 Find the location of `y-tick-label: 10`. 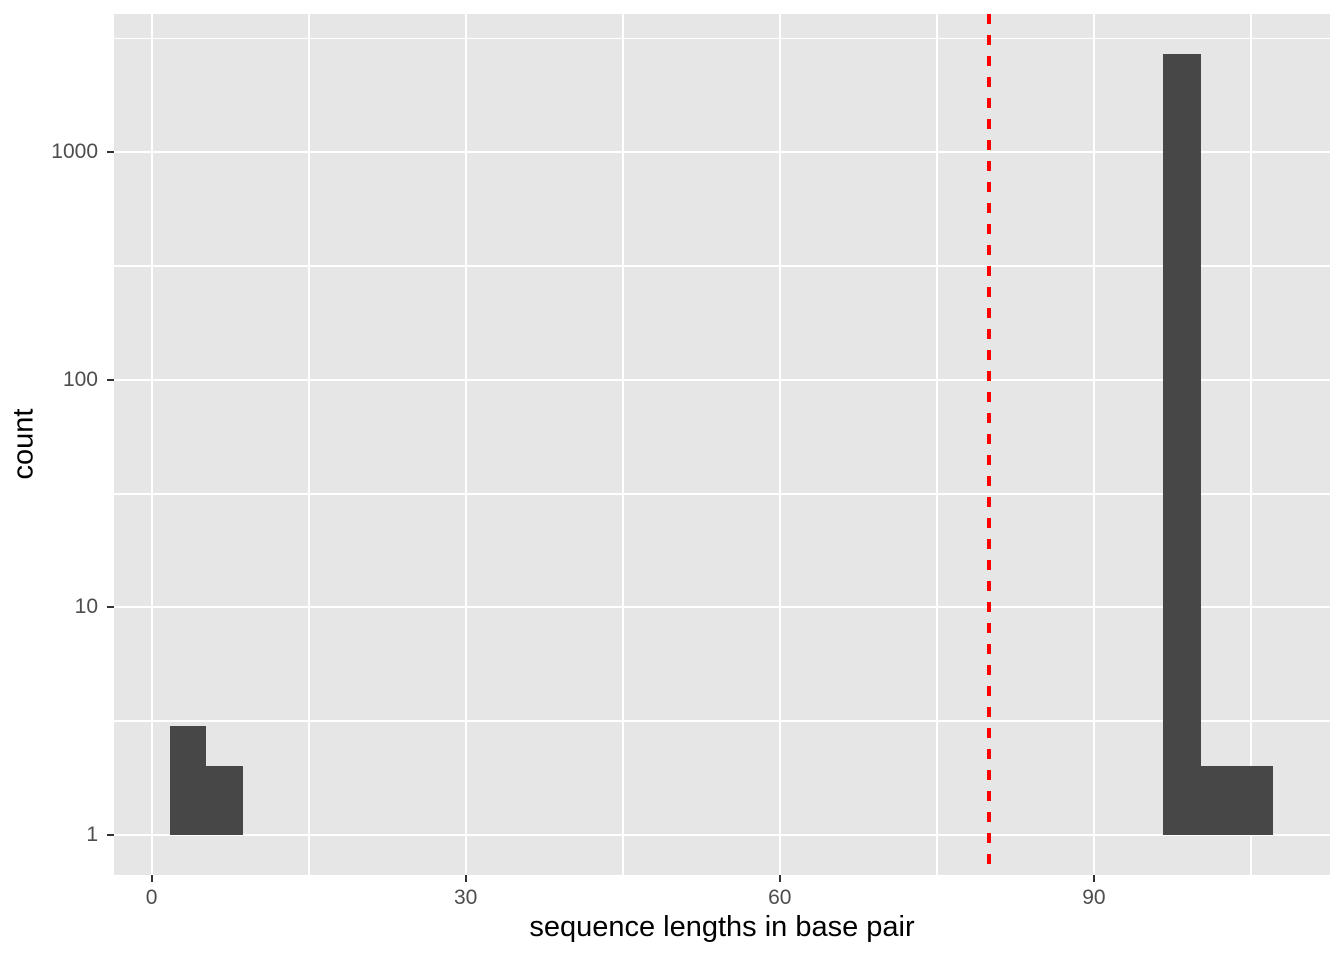

y-tick-label: 10 is located at coordinates (86, 607).